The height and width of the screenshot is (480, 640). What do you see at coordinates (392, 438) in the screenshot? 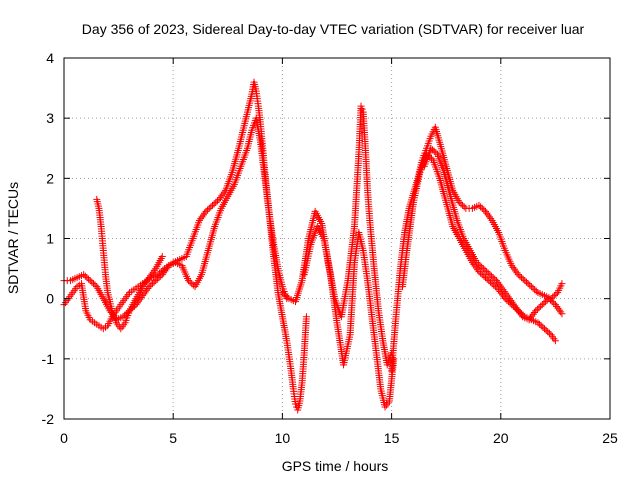
I see `x-tick-label: 15` at bounding box center [392, 438].